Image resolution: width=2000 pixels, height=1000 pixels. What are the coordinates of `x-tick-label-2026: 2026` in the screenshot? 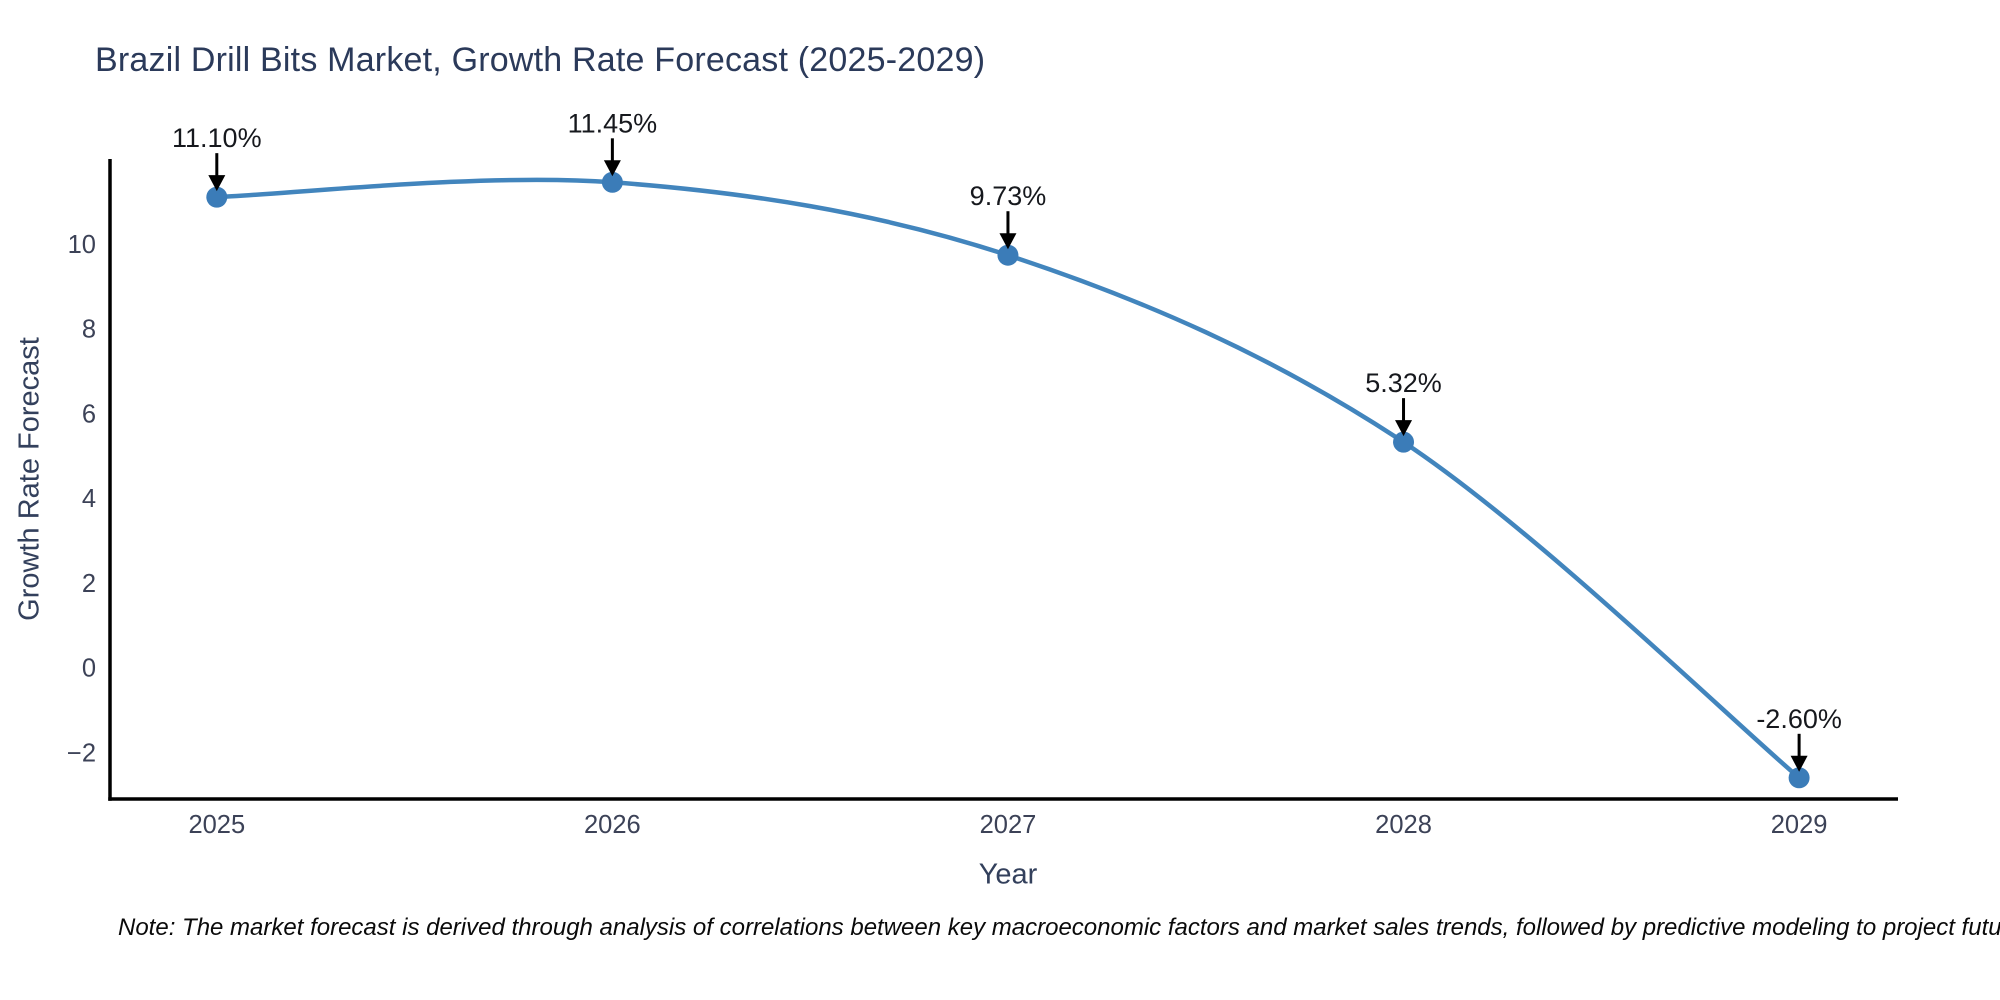 It's located at (612, 825).